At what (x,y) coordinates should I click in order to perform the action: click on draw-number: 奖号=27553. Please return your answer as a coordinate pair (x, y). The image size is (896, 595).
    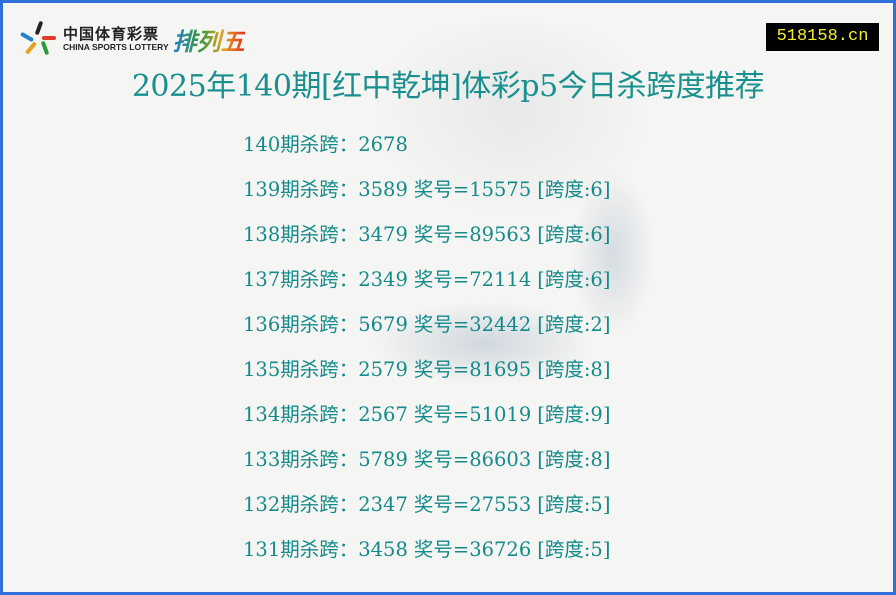
    Looking at the image, I should click on (472, 504).